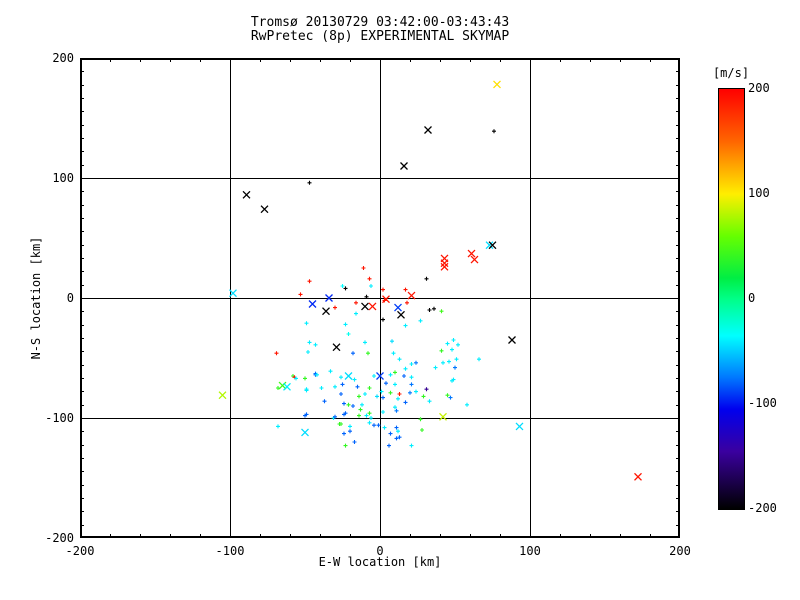  What do you see at coordinates (731, 299) in the screenshot?
I see `colorbar` at bounding box center [731, 299].